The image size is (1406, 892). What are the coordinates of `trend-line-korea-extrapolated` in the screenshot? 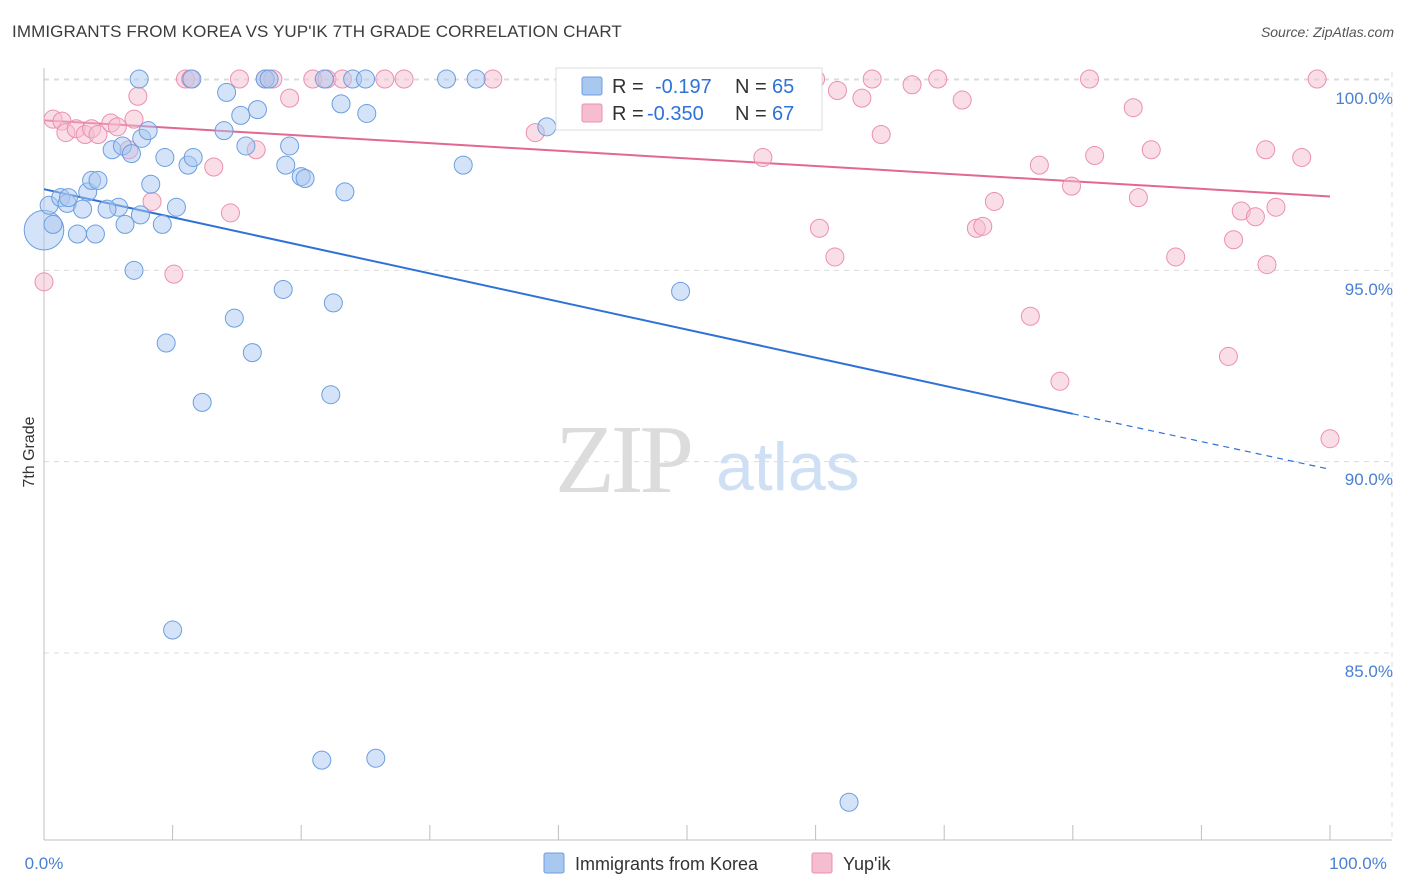 It's located at (1201, 441).